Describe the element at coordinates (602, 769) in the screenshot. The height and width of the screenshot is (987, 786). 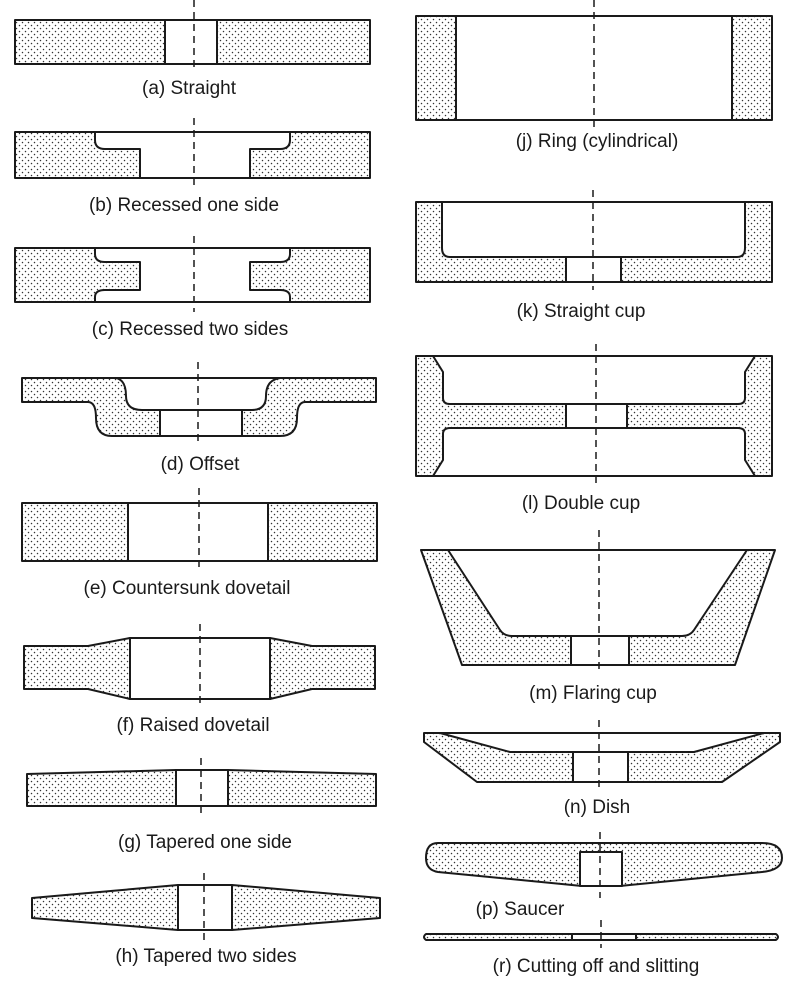
I see `wheel-dish: (n) Dish` at that location.